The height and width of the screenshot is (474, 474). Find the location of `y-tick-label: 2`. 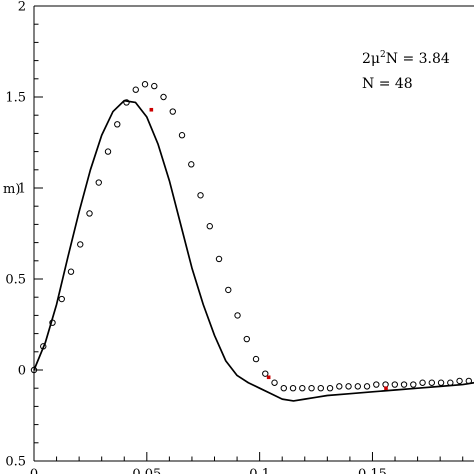

y-tick-label: 2 is located at coordinates (22, 7).